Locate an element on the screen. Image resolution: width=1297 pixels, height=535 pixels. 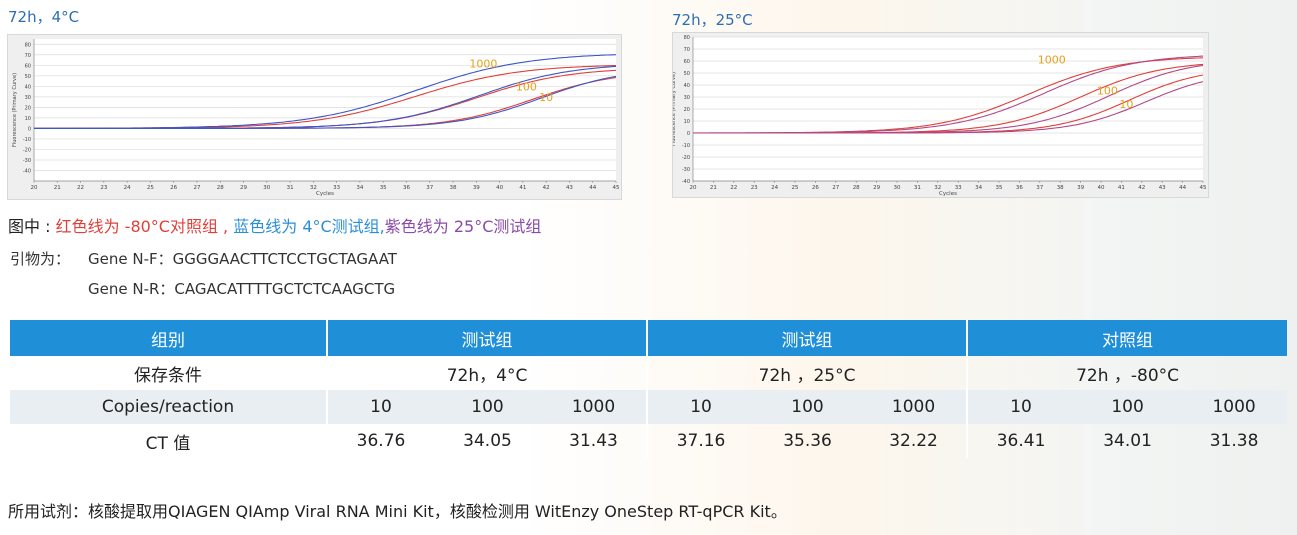
legend-blue: 蓝色线为 4°C测试组, is located at coordinates (309, 226).